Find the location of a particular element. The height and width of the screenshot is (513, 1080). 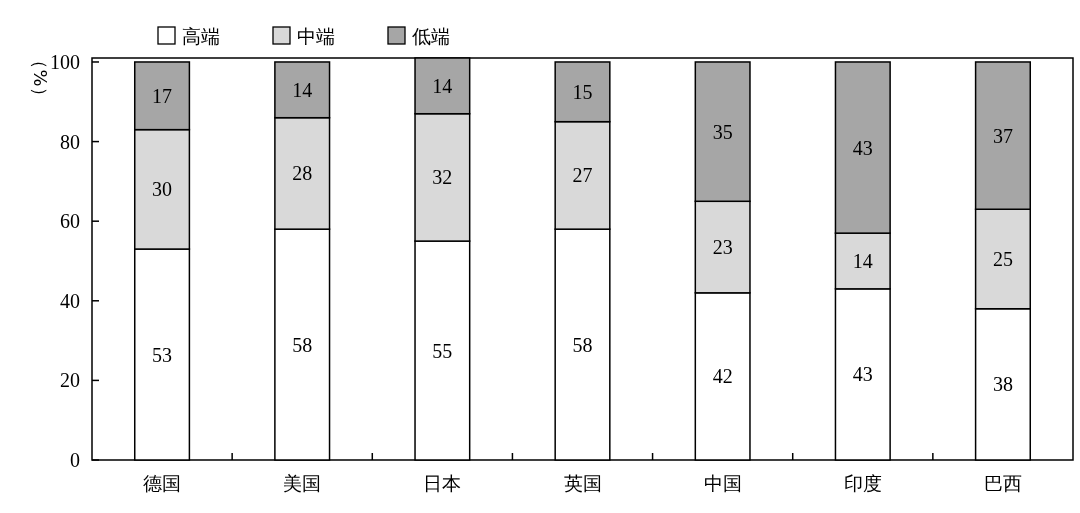

y-tick-label: 20 is located at coordinates (70, 380).